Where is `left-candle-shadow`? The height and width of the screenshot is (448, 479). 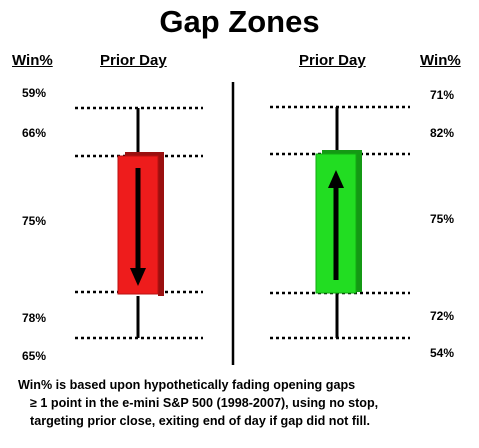 left-candle-shadow is located at coordinates (144, 224).